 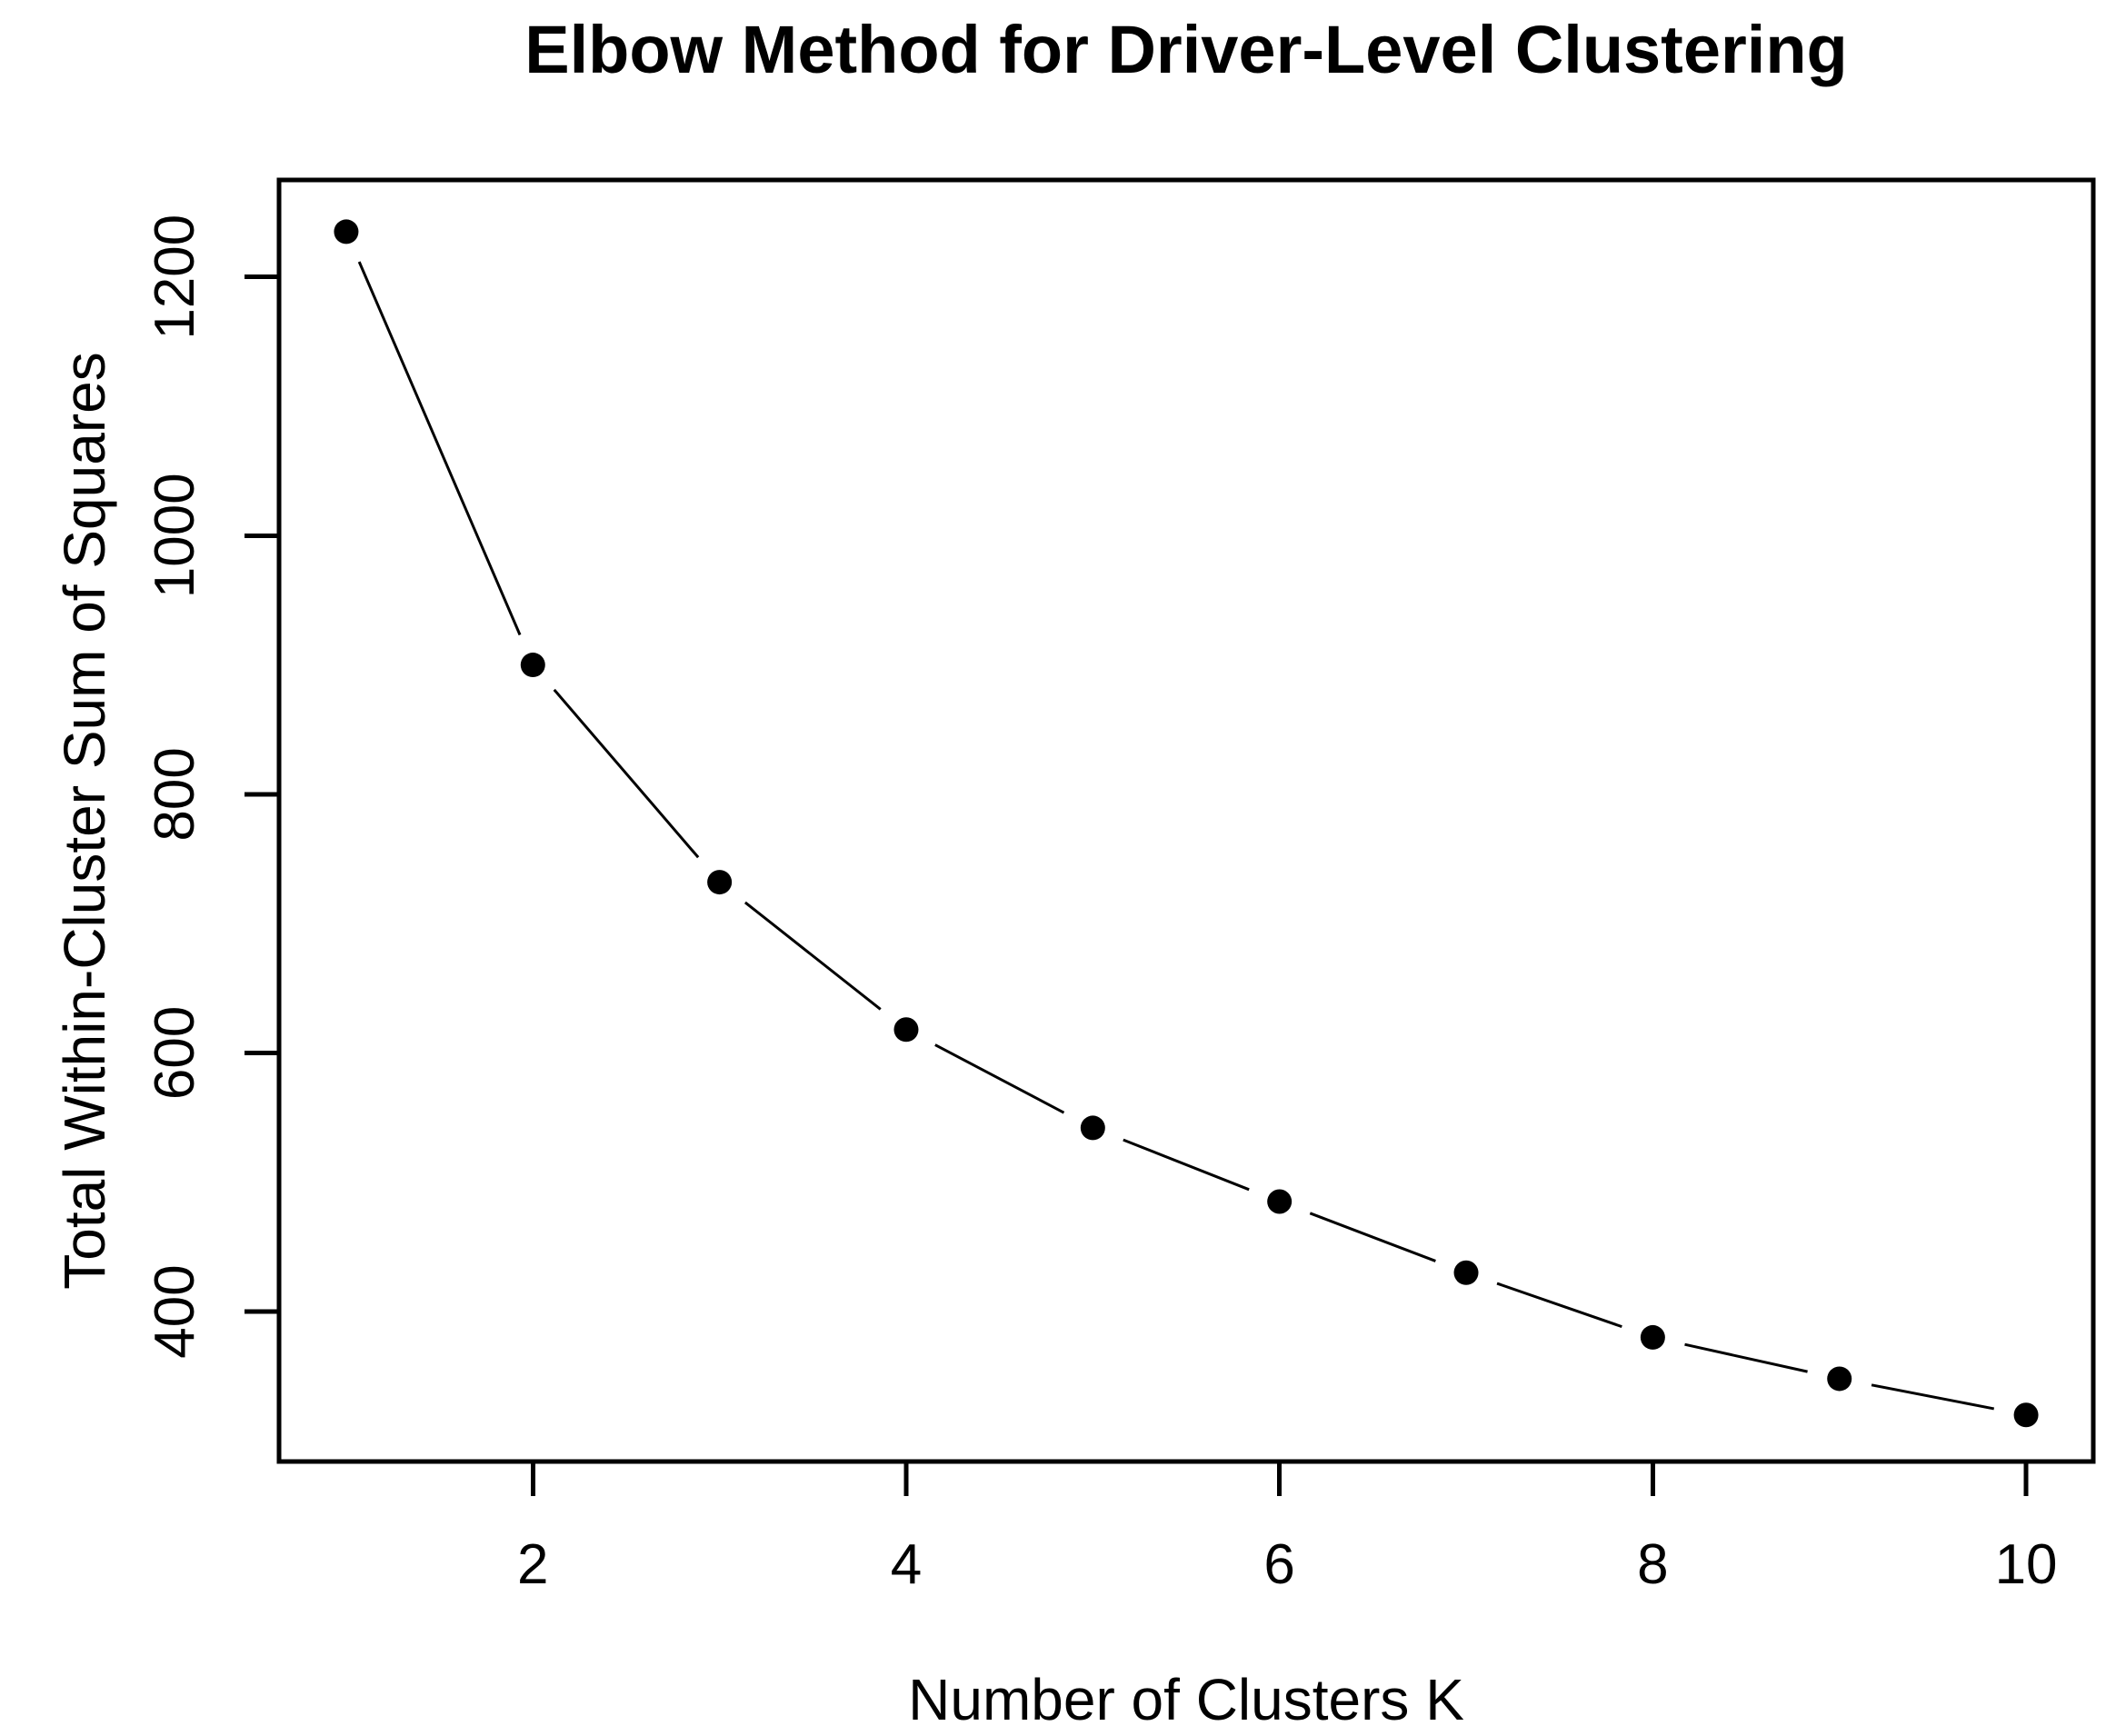 I want to click on x-axis-label: Number of Clusters K, so click(x=1186, y=1699).